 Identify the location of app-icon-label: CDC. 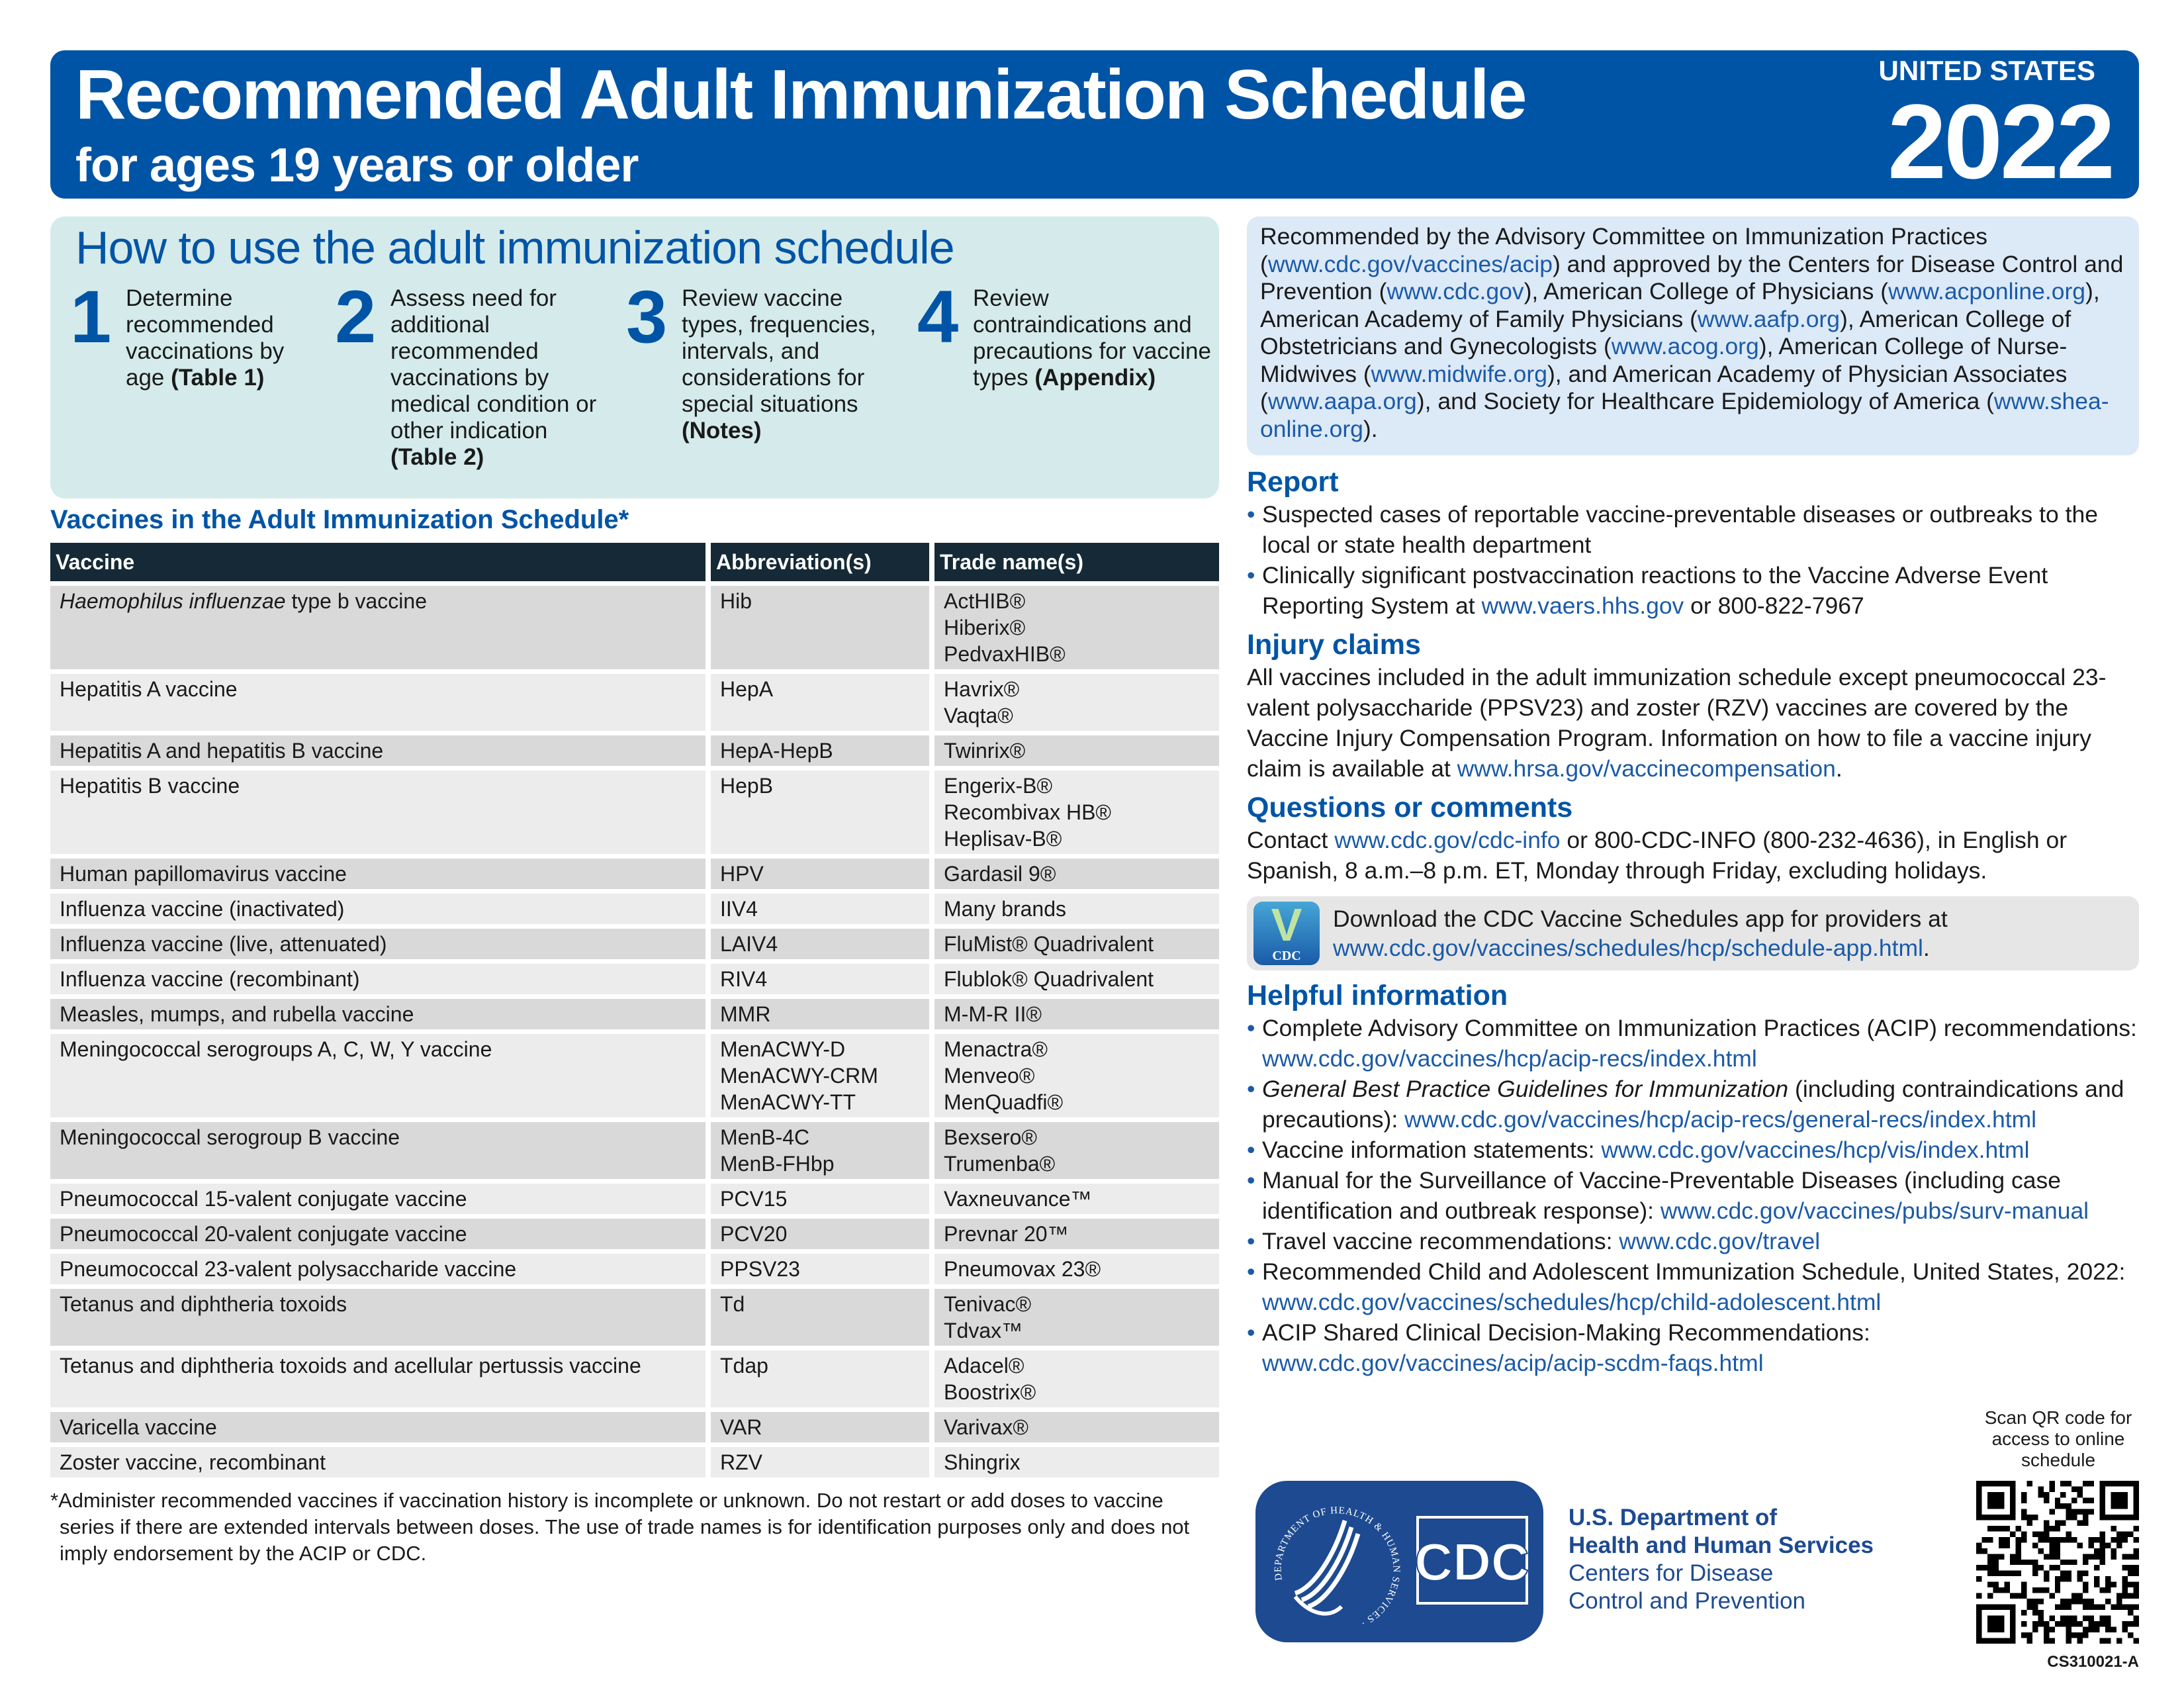
(1287, 956).